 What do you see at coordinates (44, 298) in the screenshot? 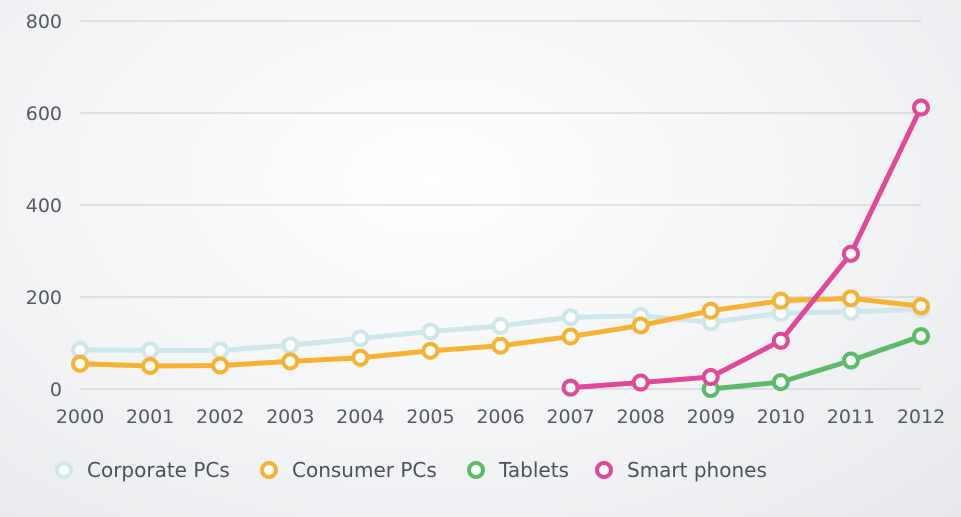
I see `y-tick-label-200: 200` at bounding box center [44, 298].